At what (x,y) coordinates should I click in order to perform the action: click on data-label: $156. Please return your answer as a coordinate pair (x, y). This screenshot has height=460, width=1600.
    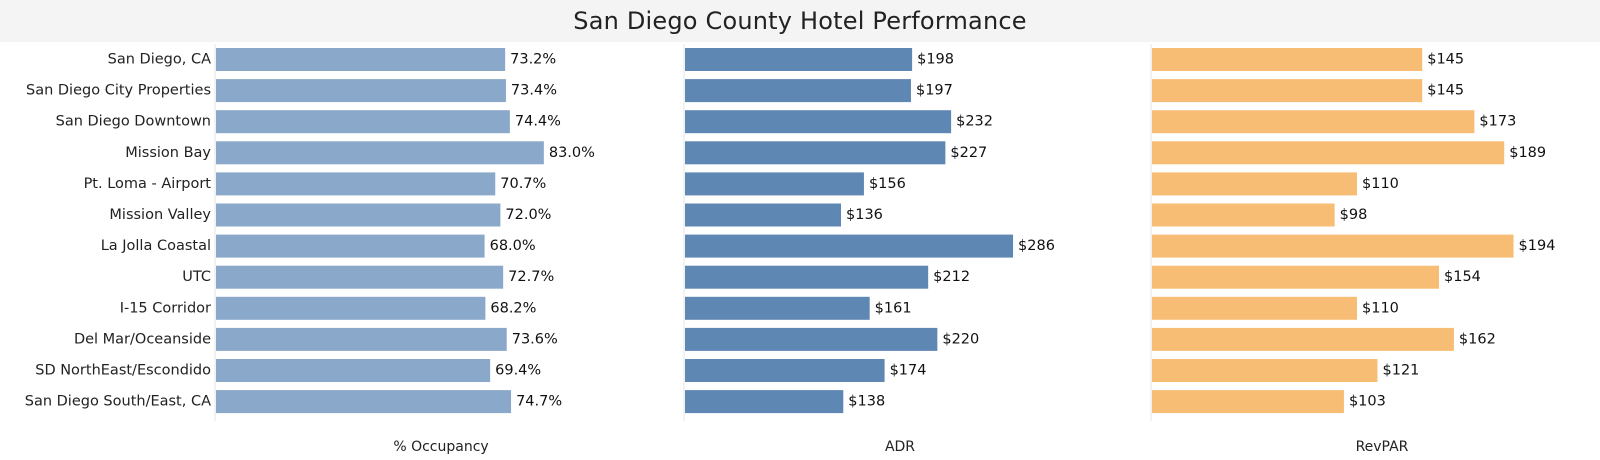
    Looking at the image, I should click on (887, 184).